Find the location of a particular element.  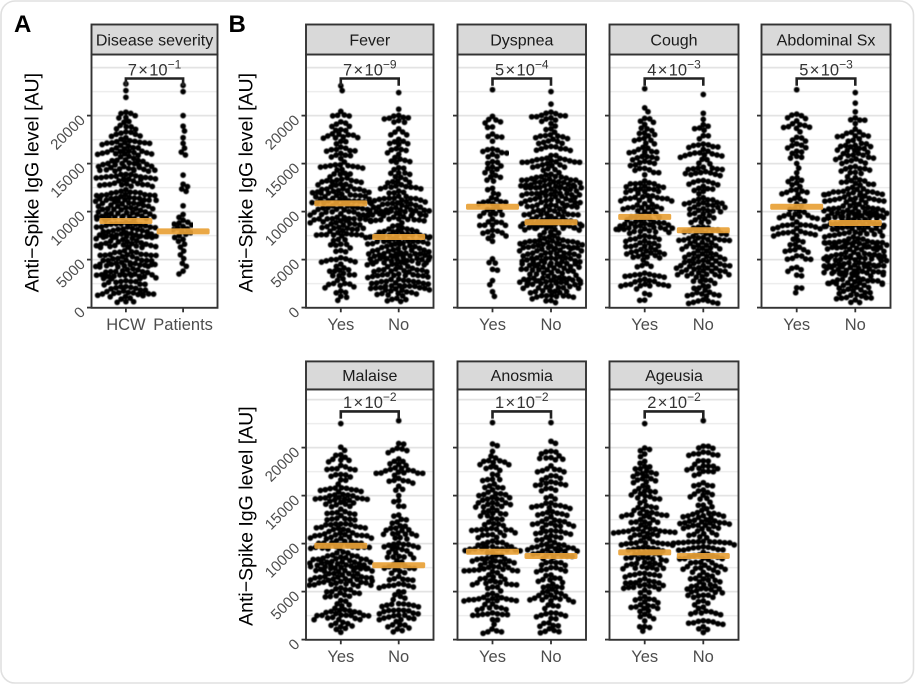

svg-text: B is located at coordinates (237, 24).